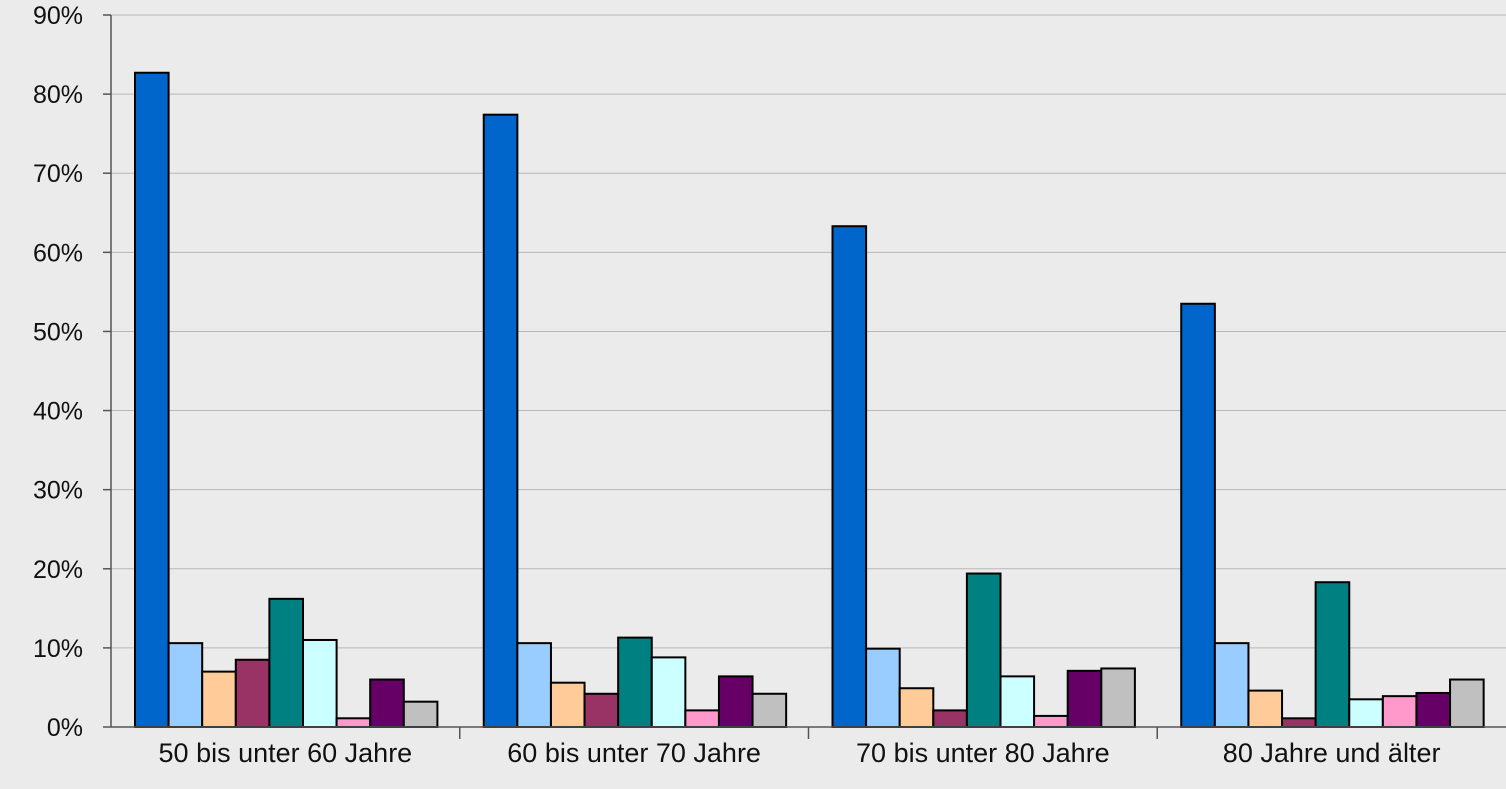 This screenshot has width=1506, height=789. I want to click on y-tick-label: 70%, so click(58, 174).